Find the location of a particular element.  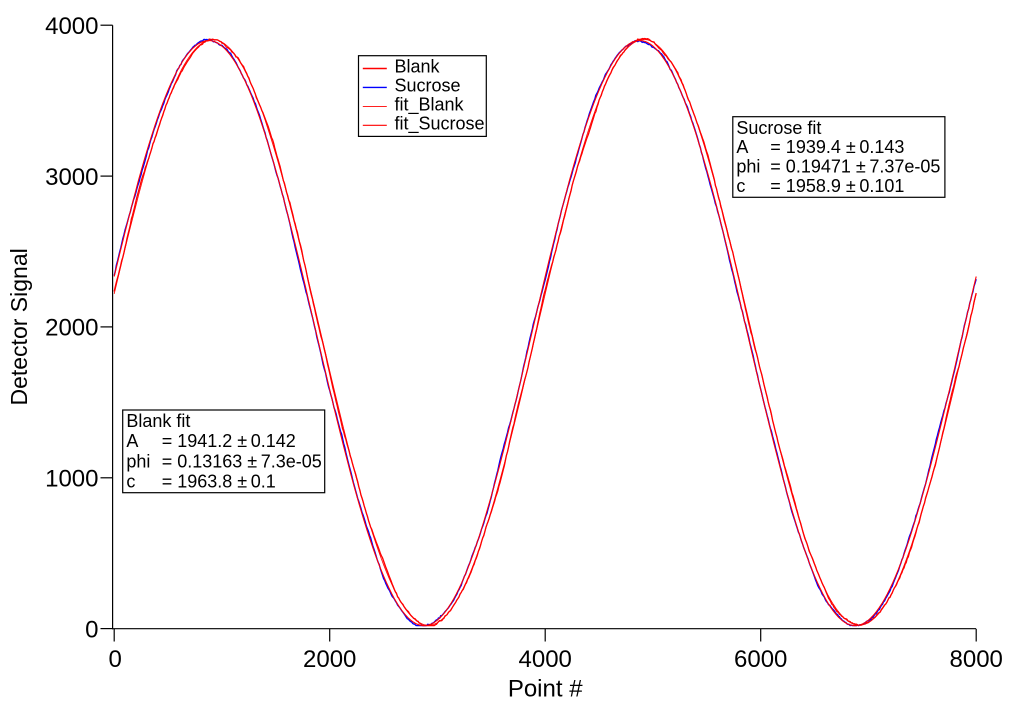

svg-text: 6000 is located at coordinates (760, 659).